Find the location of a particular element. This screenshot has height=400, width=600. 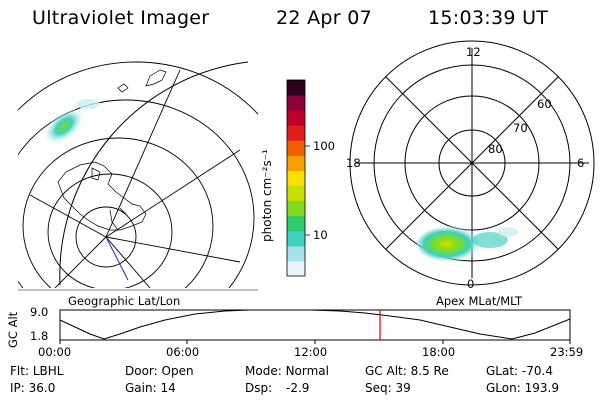

mlt-label-6: 6 is located at coordinates (581, 163).